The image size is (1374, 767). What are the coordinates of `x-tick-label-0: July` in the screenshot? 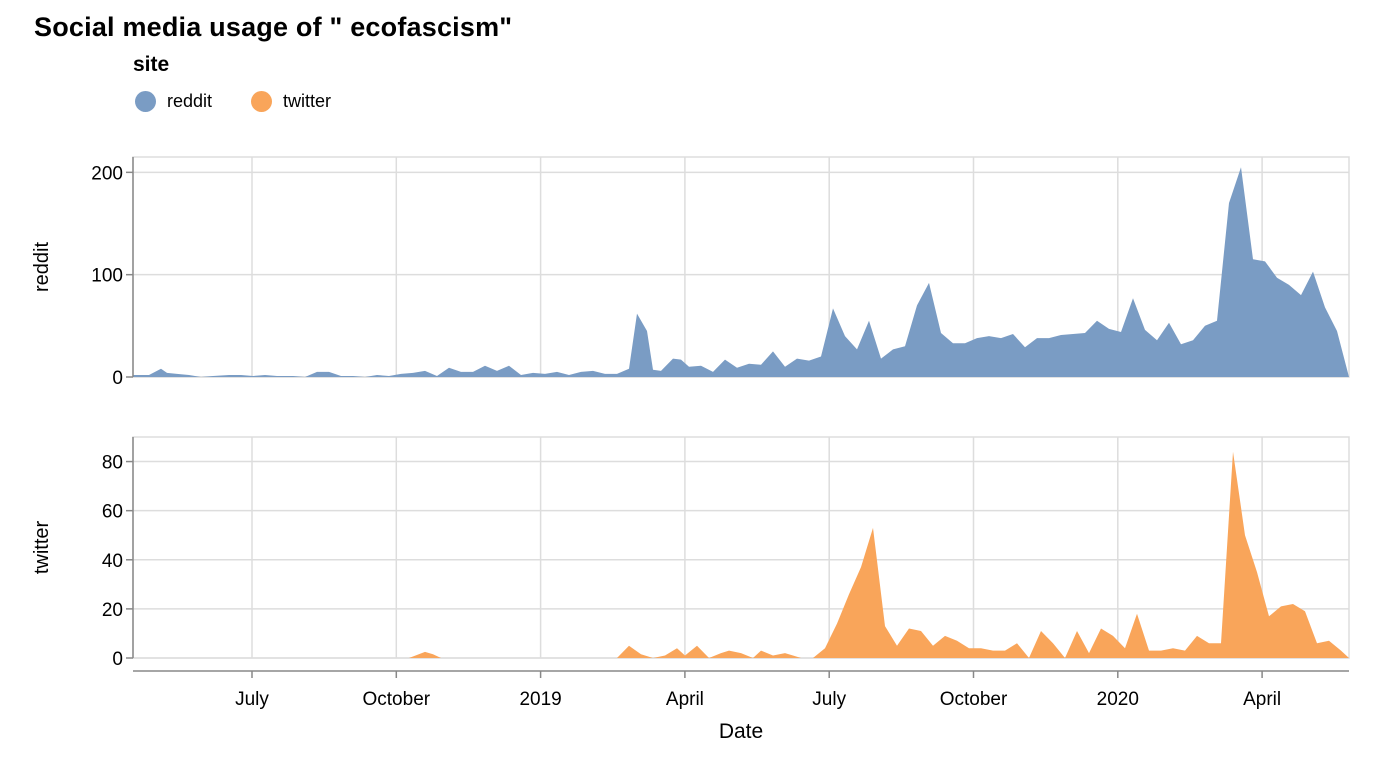 It's located at (252, 699).